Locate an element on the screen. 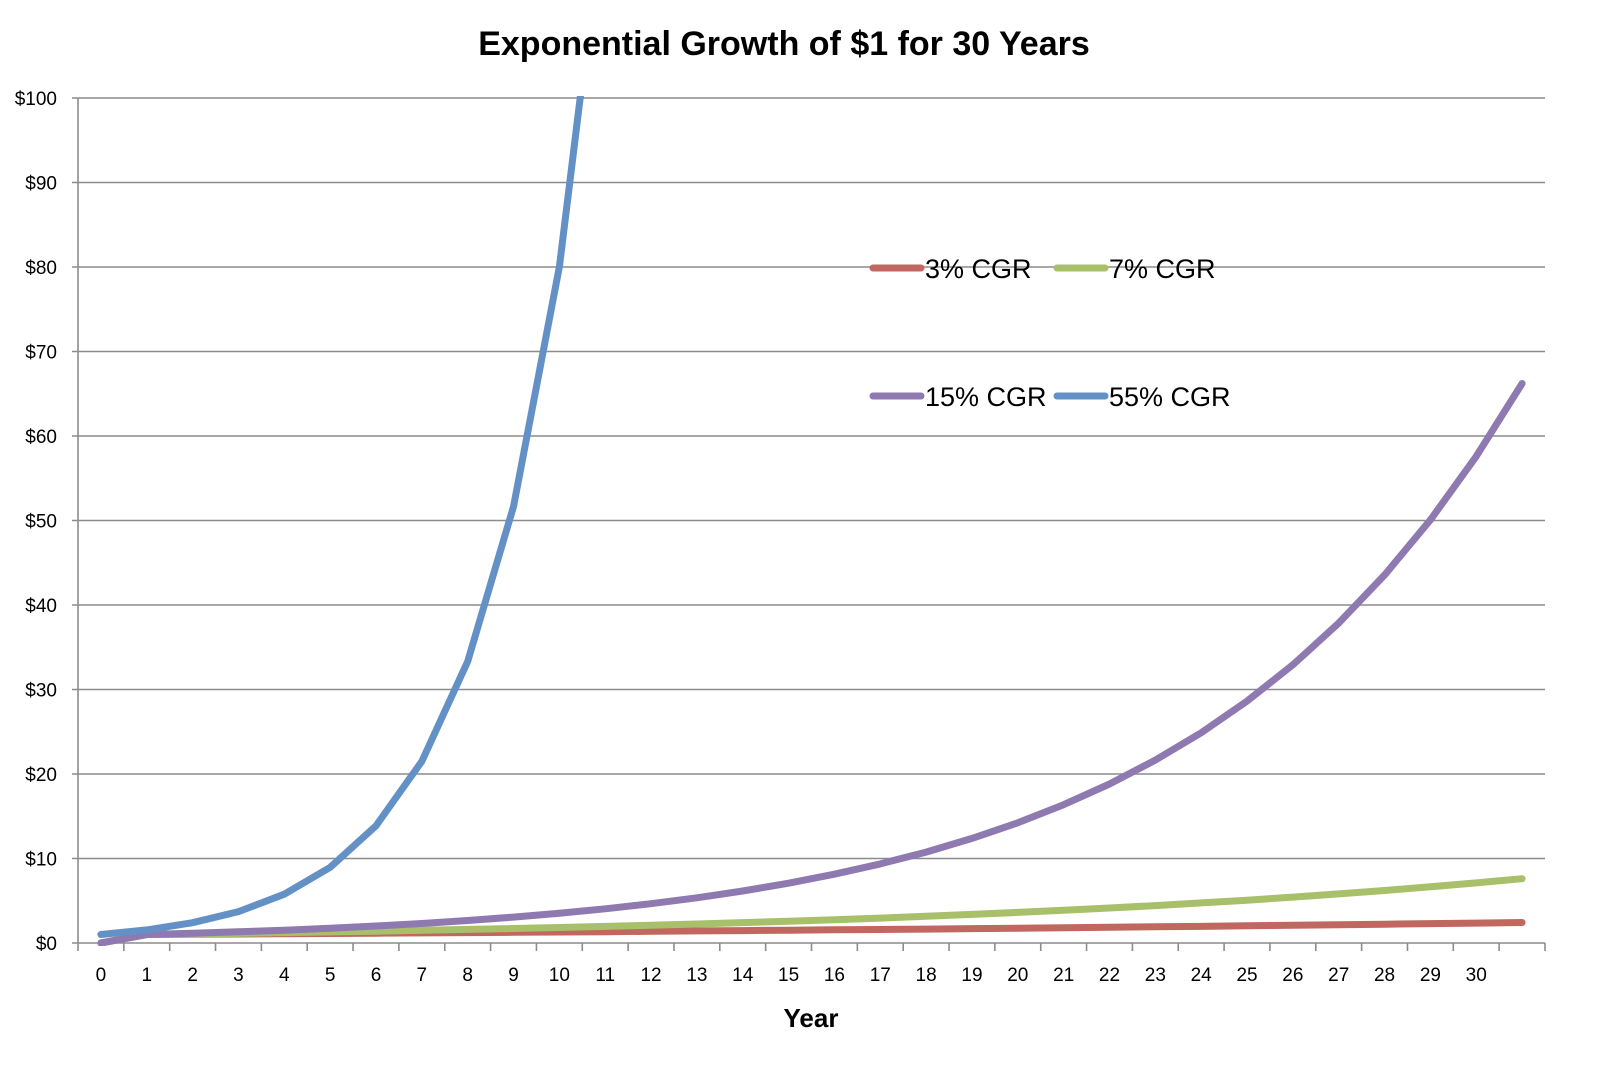  x-tick-label: 8 is located at coordinates (467, 975).